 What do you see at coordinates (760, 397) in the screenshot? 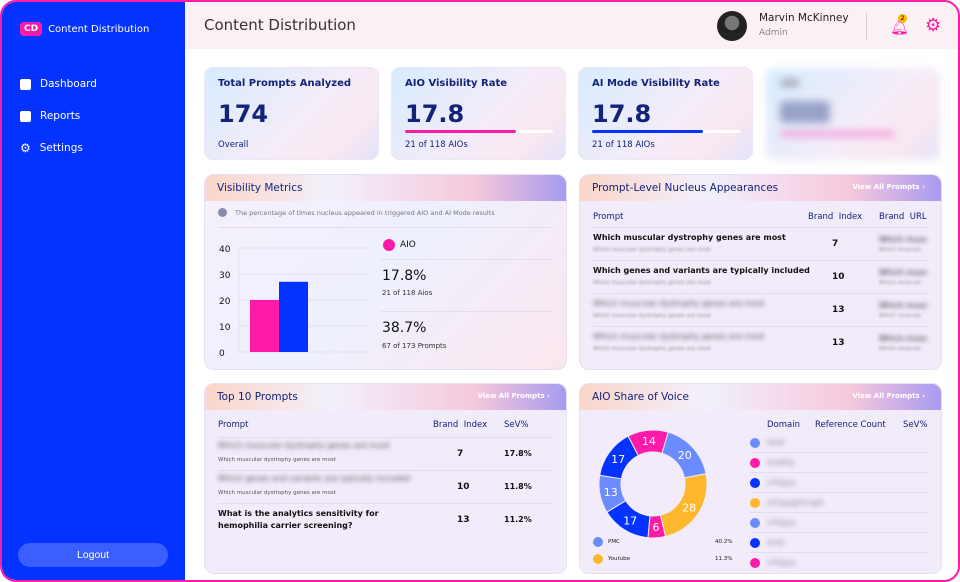
I see `panel-header: AIO Share of Voice View All Prompts ›` at bounding box center [760, 397].